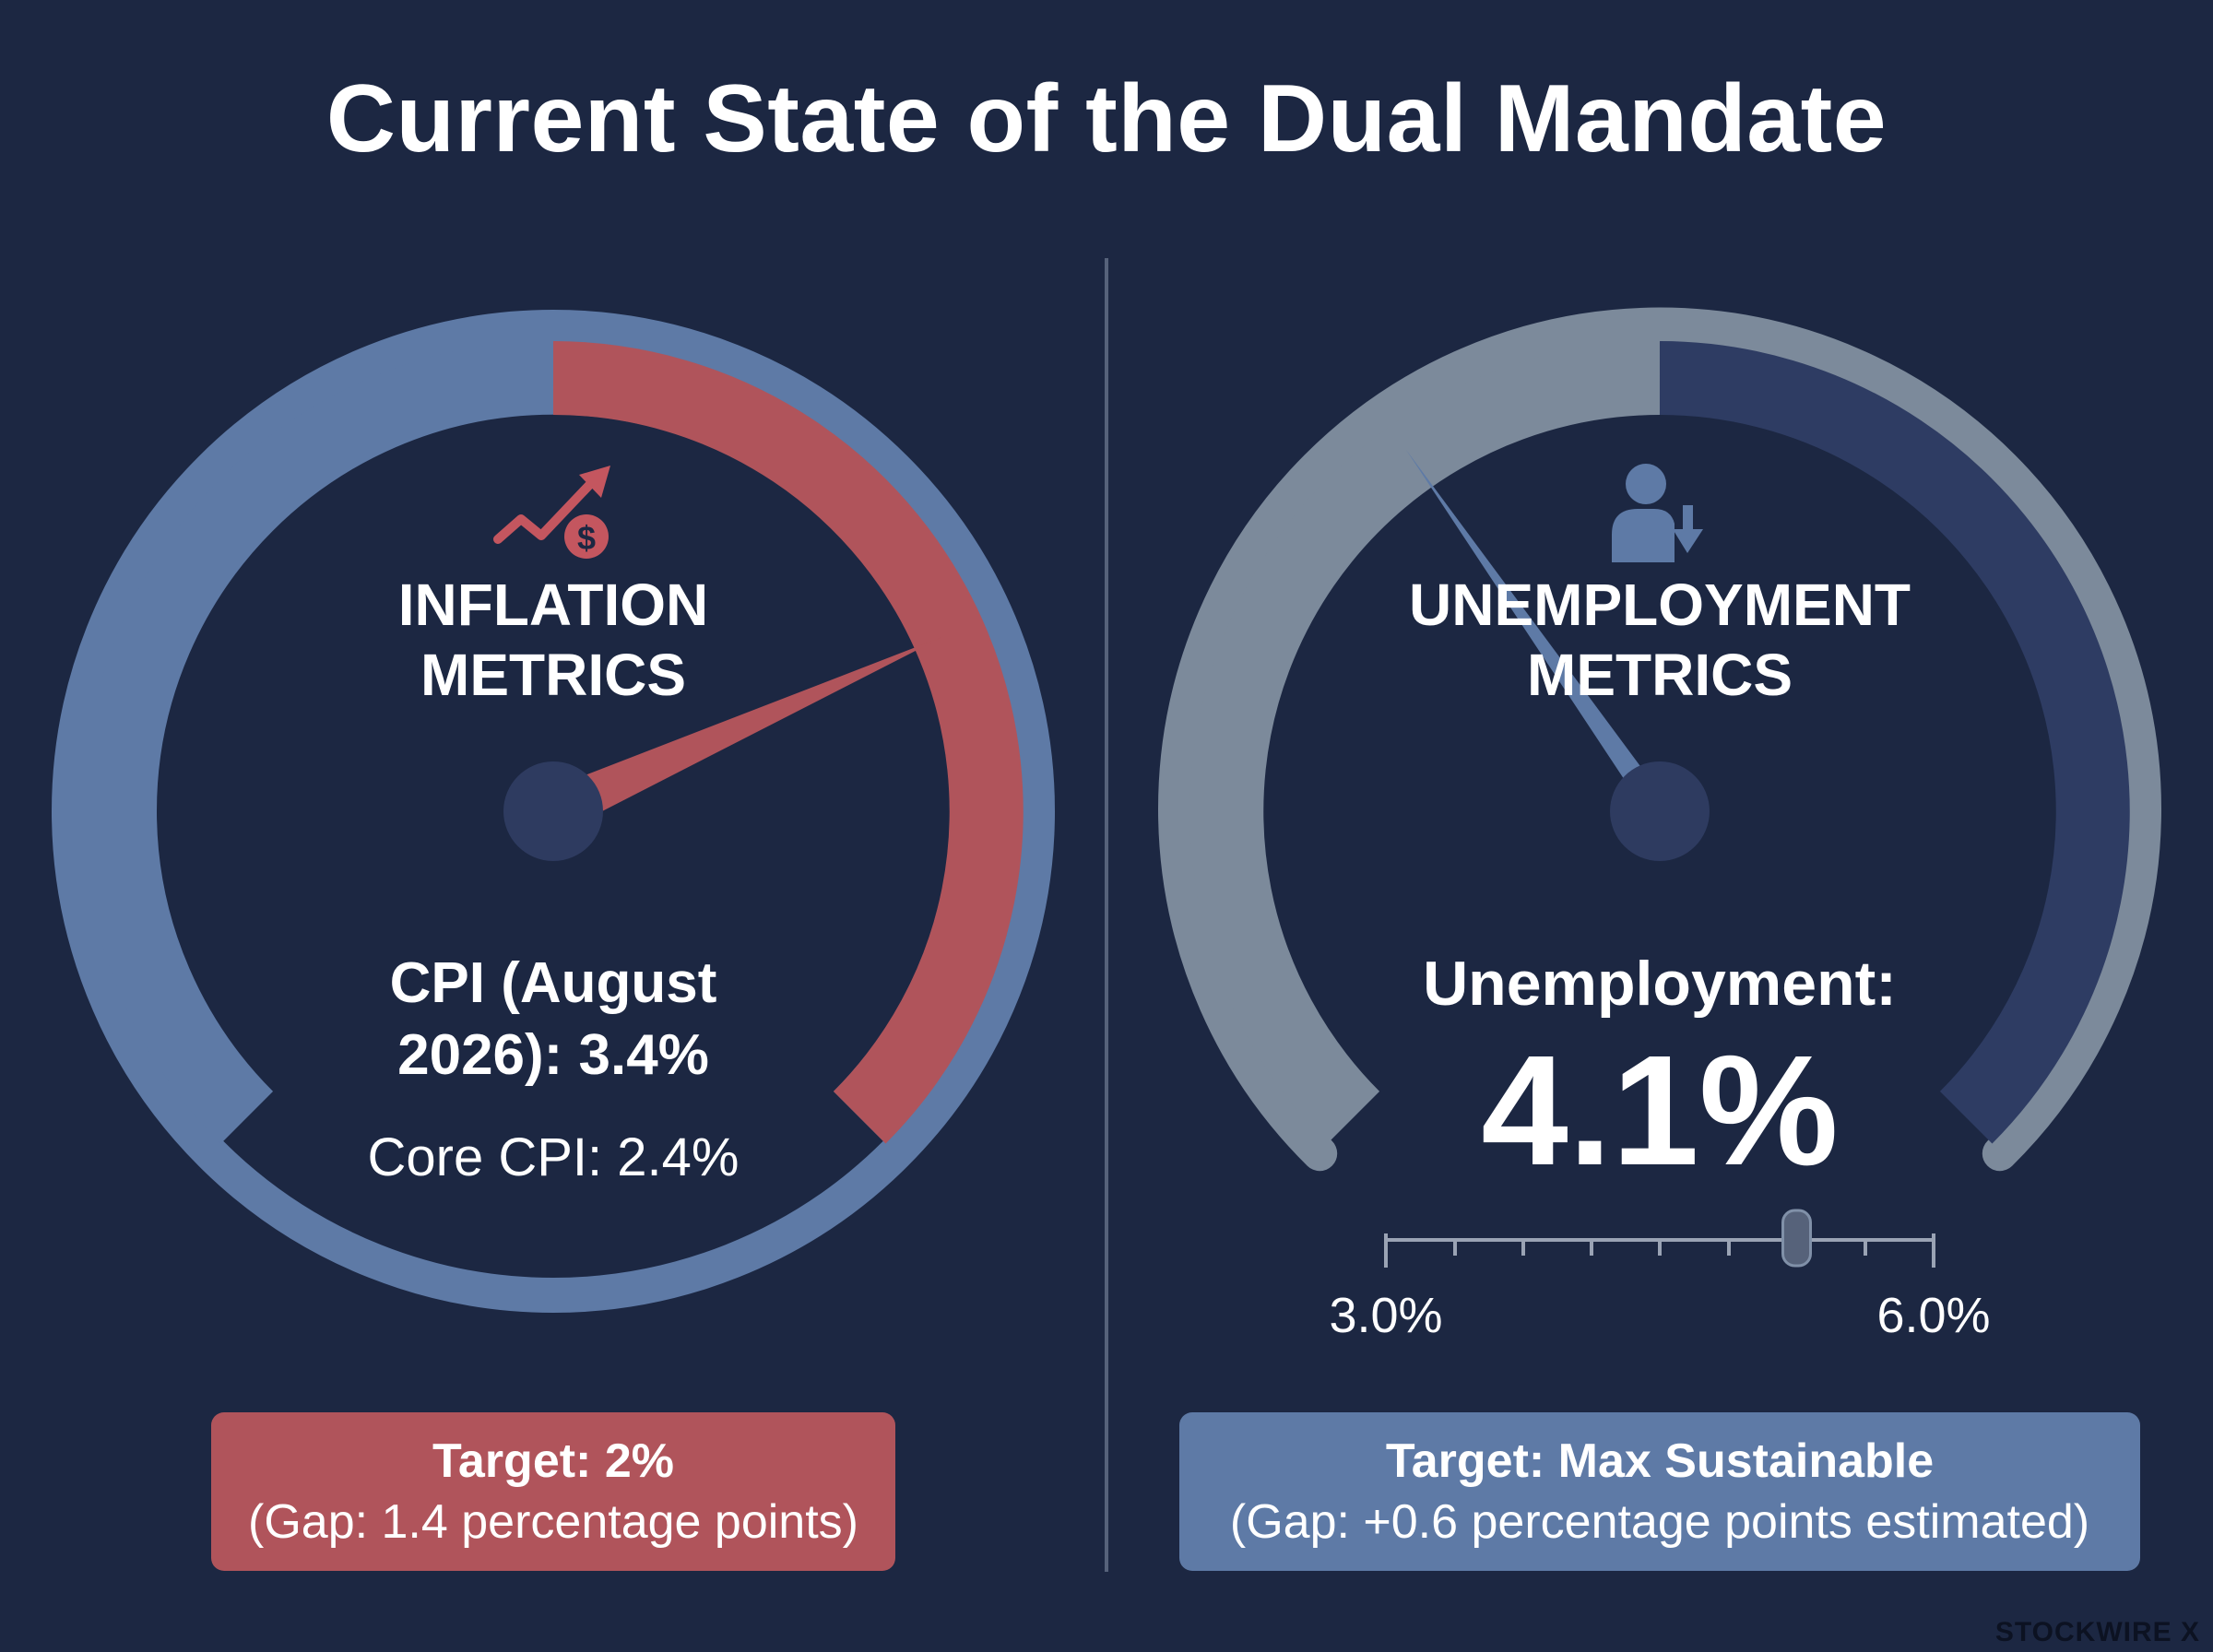 The height and width of the screenshot is (1652, 2213). Describe the element at coordinates (553, 1461) in the screenshot. I see `inflation-target: Target: 2%` at that location.